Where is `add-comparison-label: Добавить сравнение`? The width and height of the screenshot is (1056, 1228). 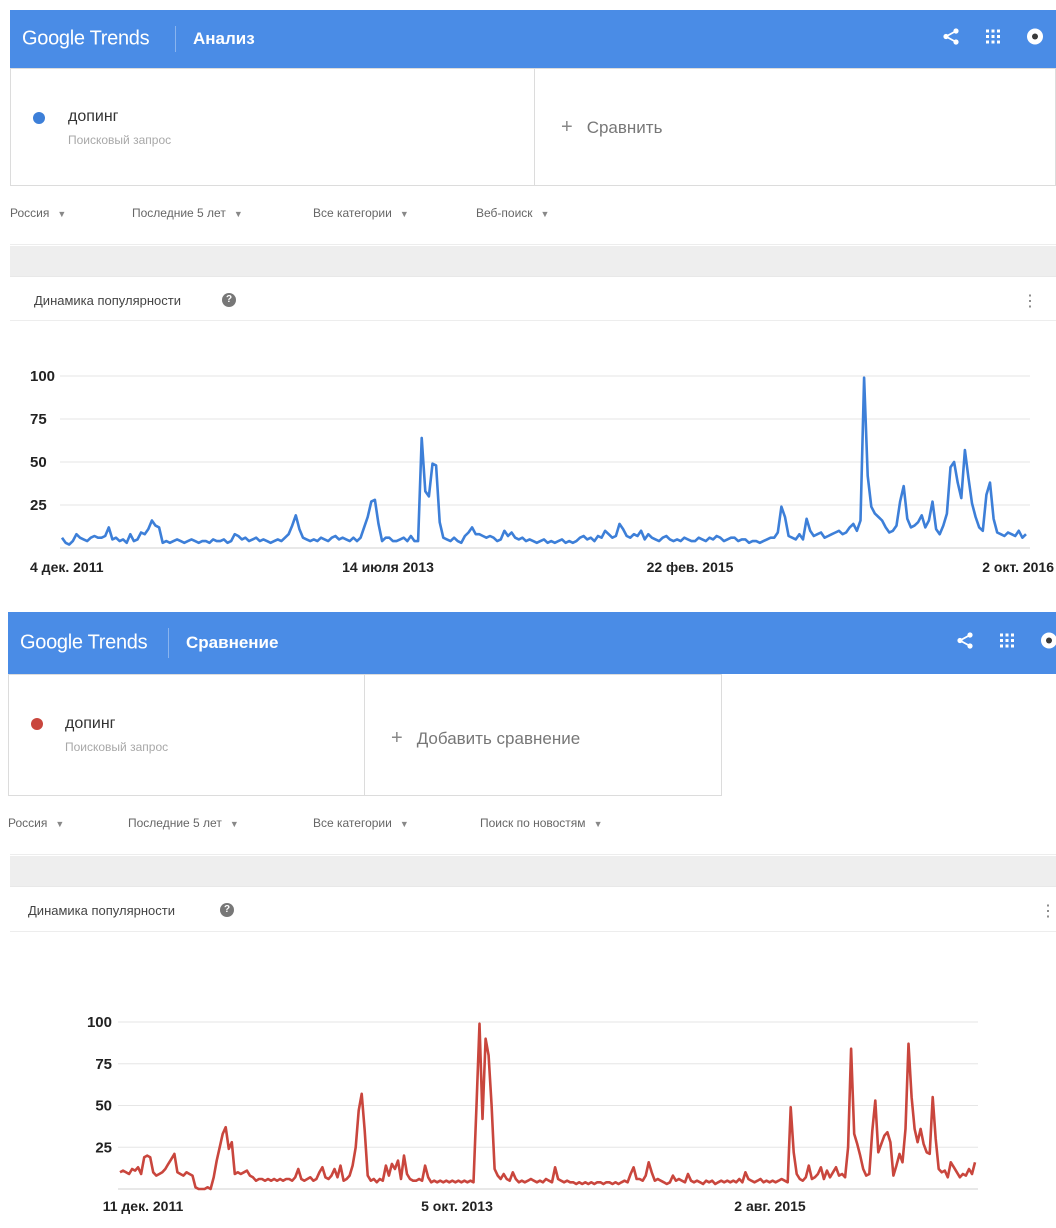
add-comparison-label: Добавить сравнение is located at coordinates (498, 738).